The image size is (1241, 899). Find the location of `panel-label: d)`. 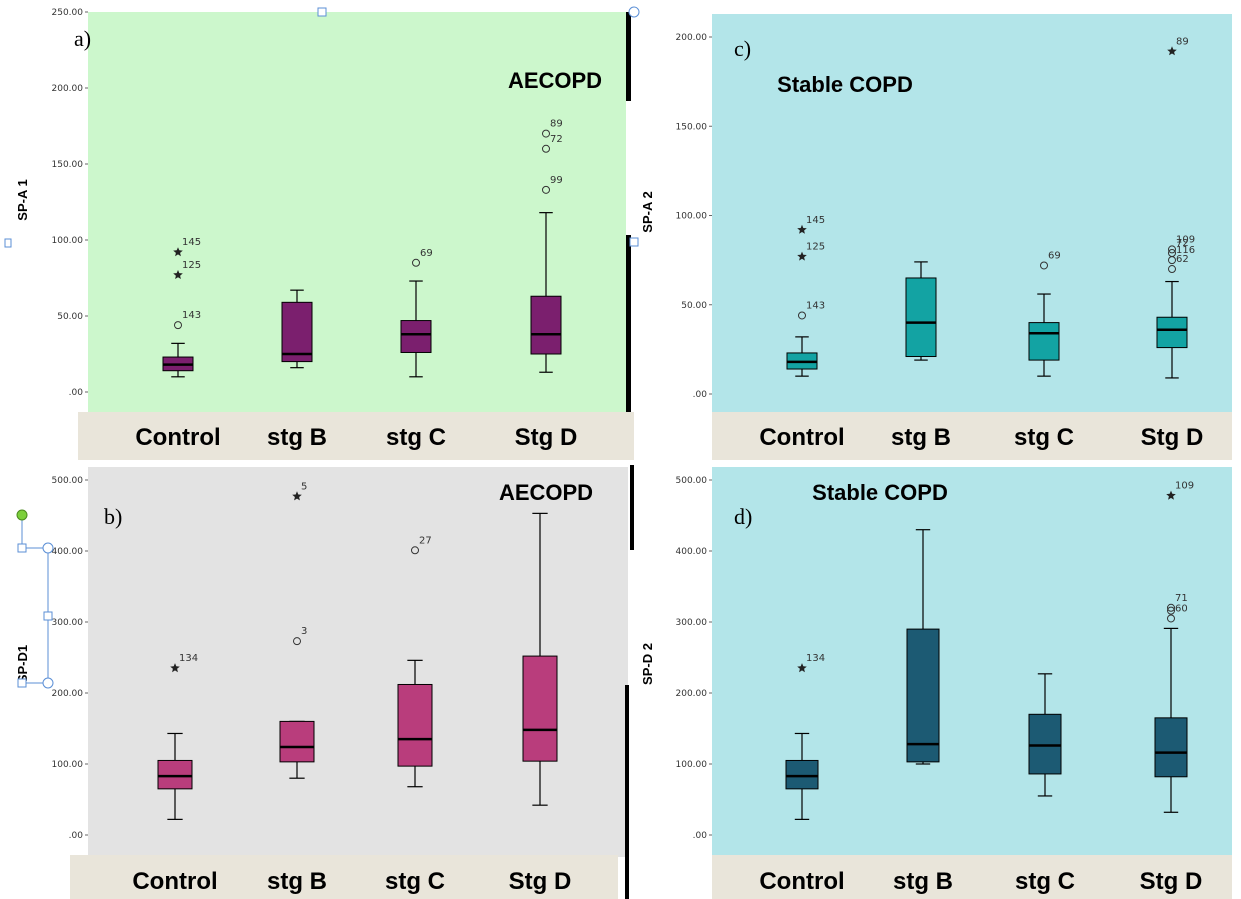

panel-label: d) is located at coordinates (743, 516).